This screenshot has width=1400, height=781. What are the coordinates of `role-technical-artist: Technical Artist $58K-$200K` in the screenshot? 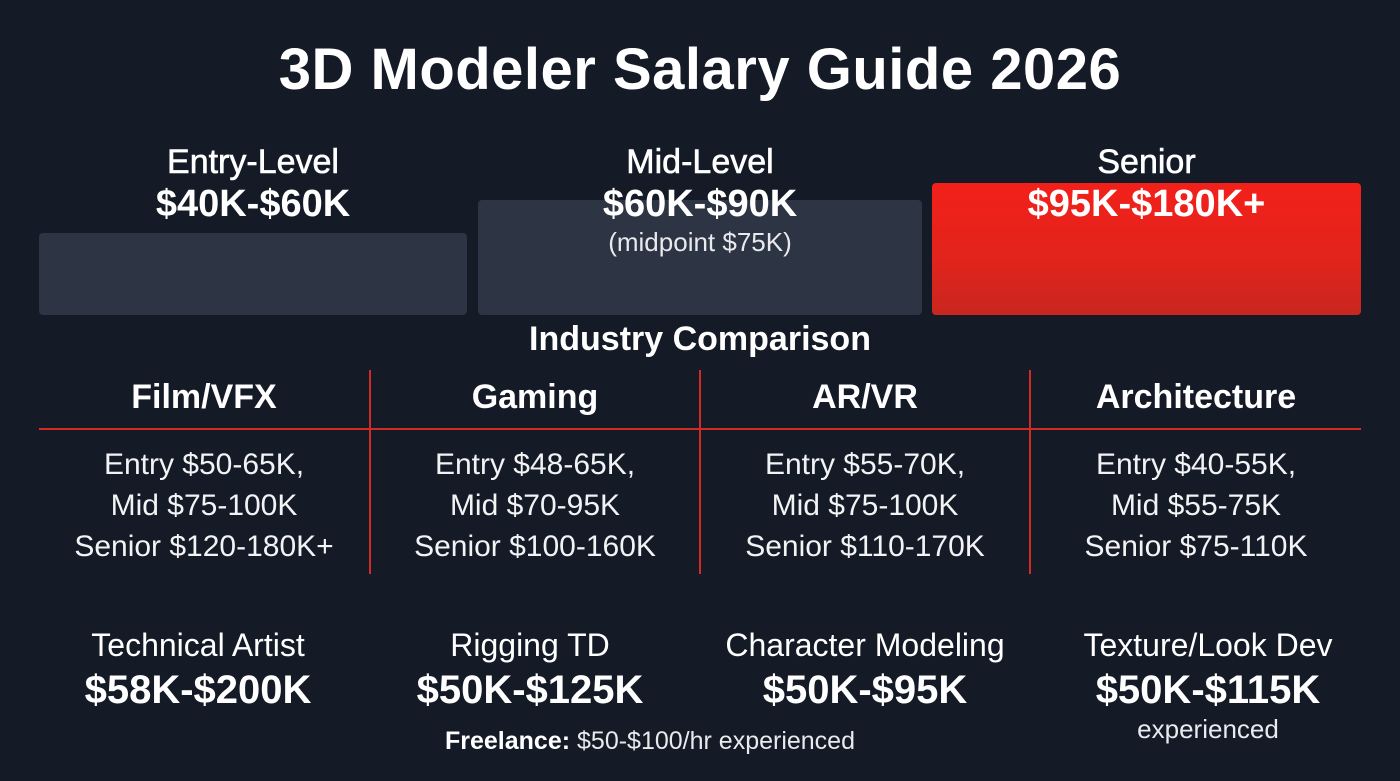 It's located at (198, 669).